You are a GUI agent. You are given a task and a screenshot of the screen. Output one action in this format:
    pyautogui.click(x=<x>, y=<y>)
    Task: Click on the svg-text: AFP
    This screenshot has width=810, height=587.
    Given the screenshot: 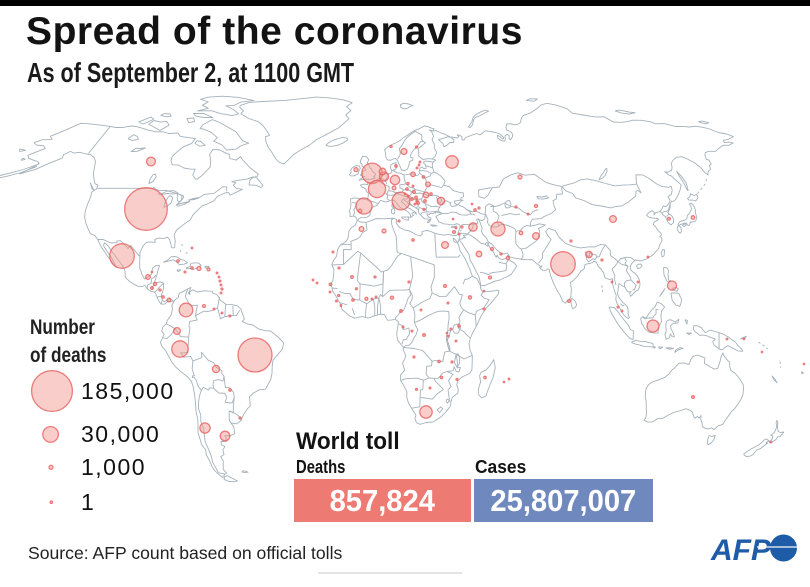 What is the action you would take?
    pyautogui.click(x=741, y=550)
    